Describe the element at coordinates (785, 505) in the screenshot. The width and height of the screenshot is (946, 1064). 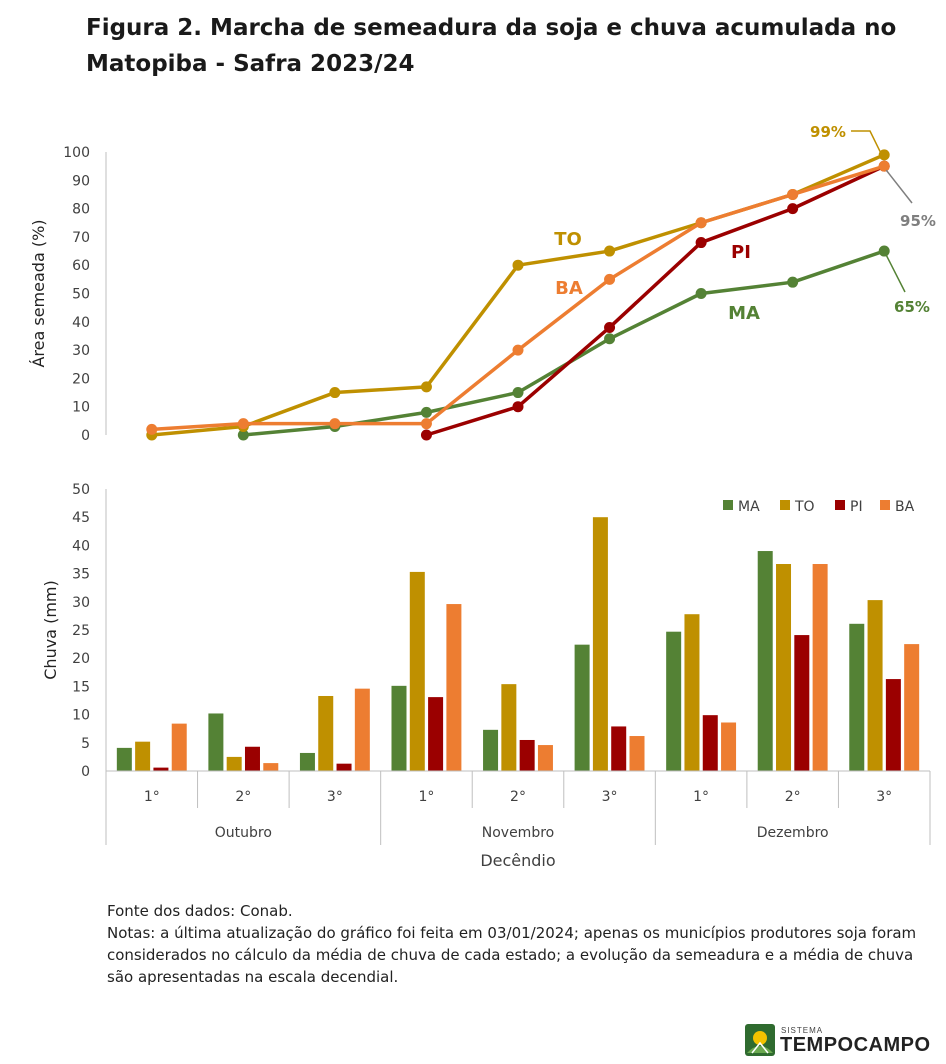
I see `legend-swatch-to` at that location.